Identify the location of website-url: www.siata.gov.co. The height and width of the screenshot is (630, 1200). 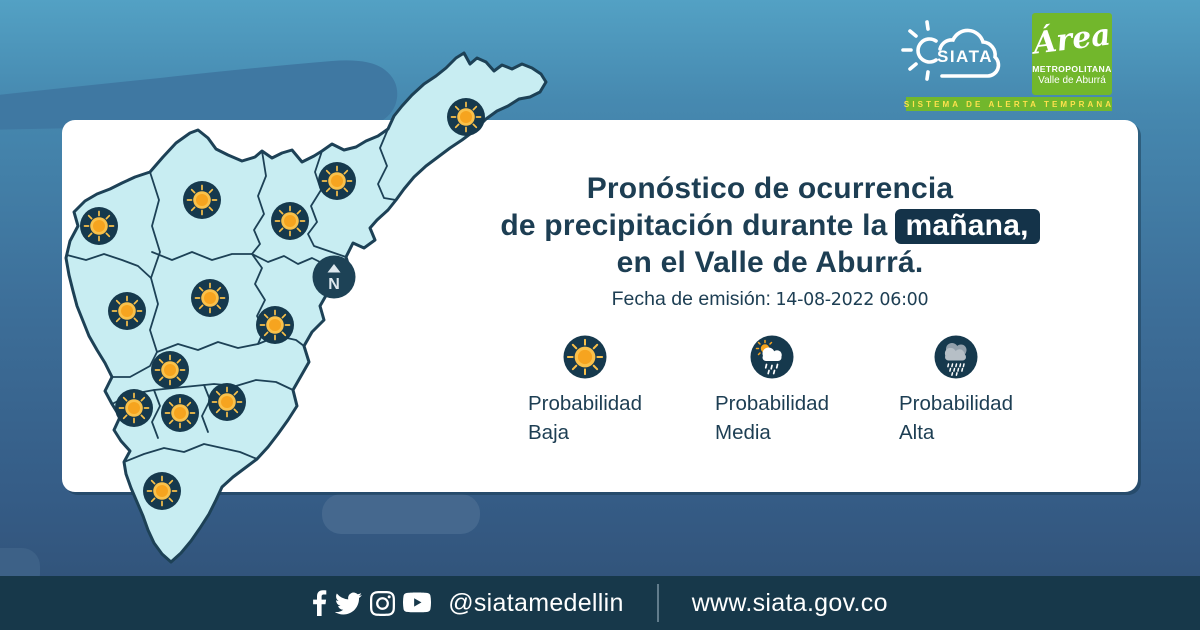
(789, 602).